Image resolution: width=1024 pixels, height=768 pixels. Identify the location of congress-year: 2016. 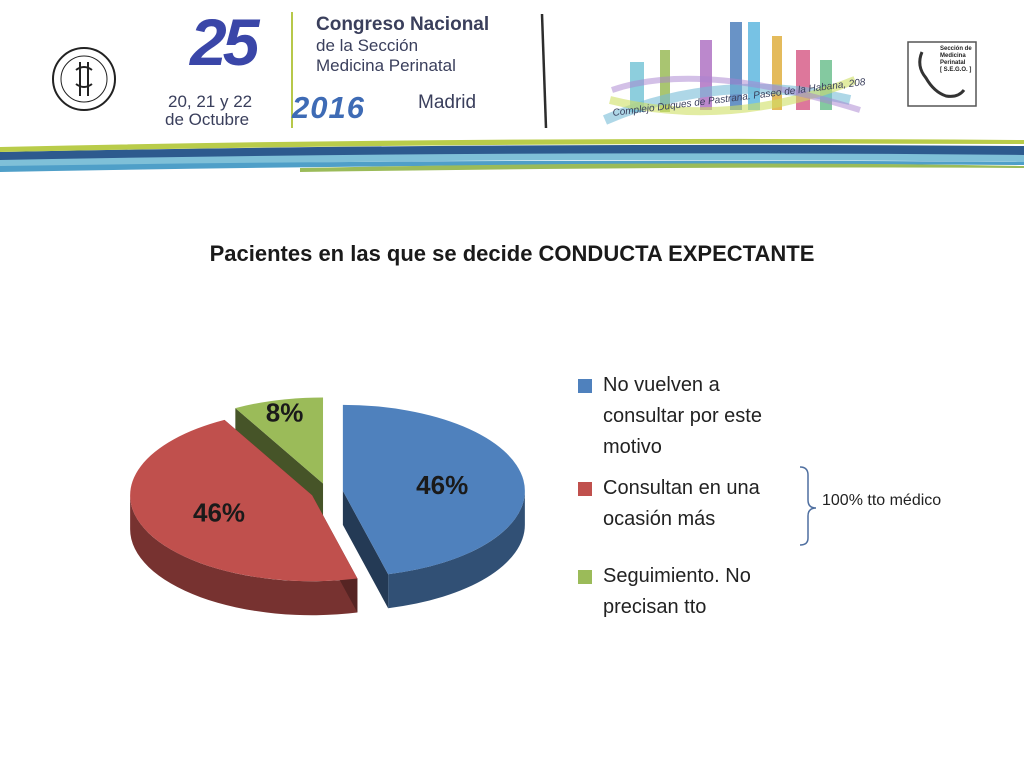
(328, 107).